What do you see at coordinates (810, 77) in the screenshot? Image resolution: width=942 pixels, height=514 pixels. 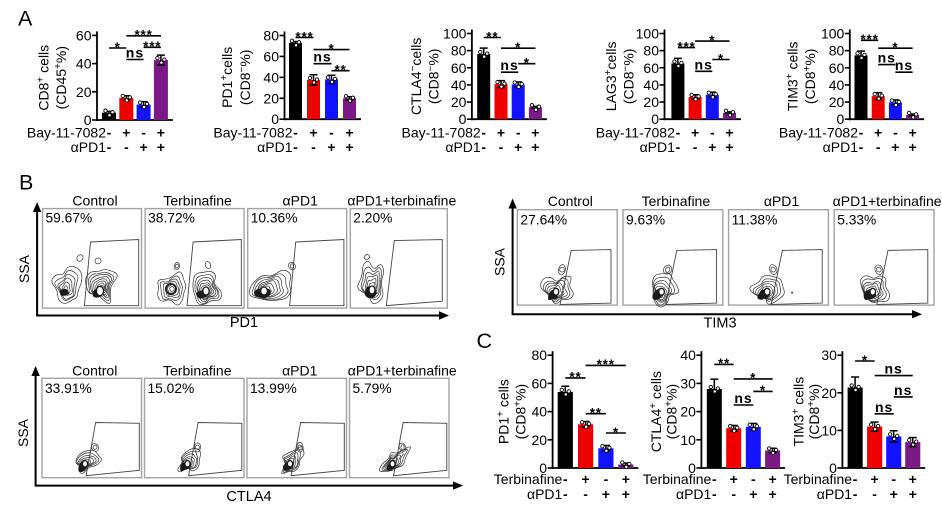 I see `svg-text: (CD8+%)` at bounding box center [810, 77].